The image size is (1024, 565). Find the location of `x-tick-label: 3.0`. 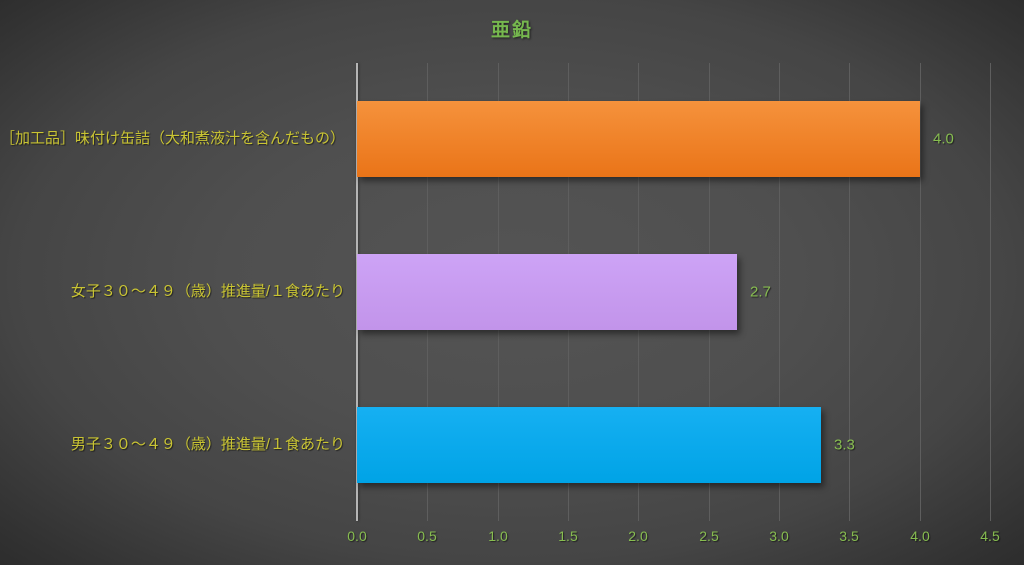

x-tick-label: 3.0 is located at coordinates (779, 536).